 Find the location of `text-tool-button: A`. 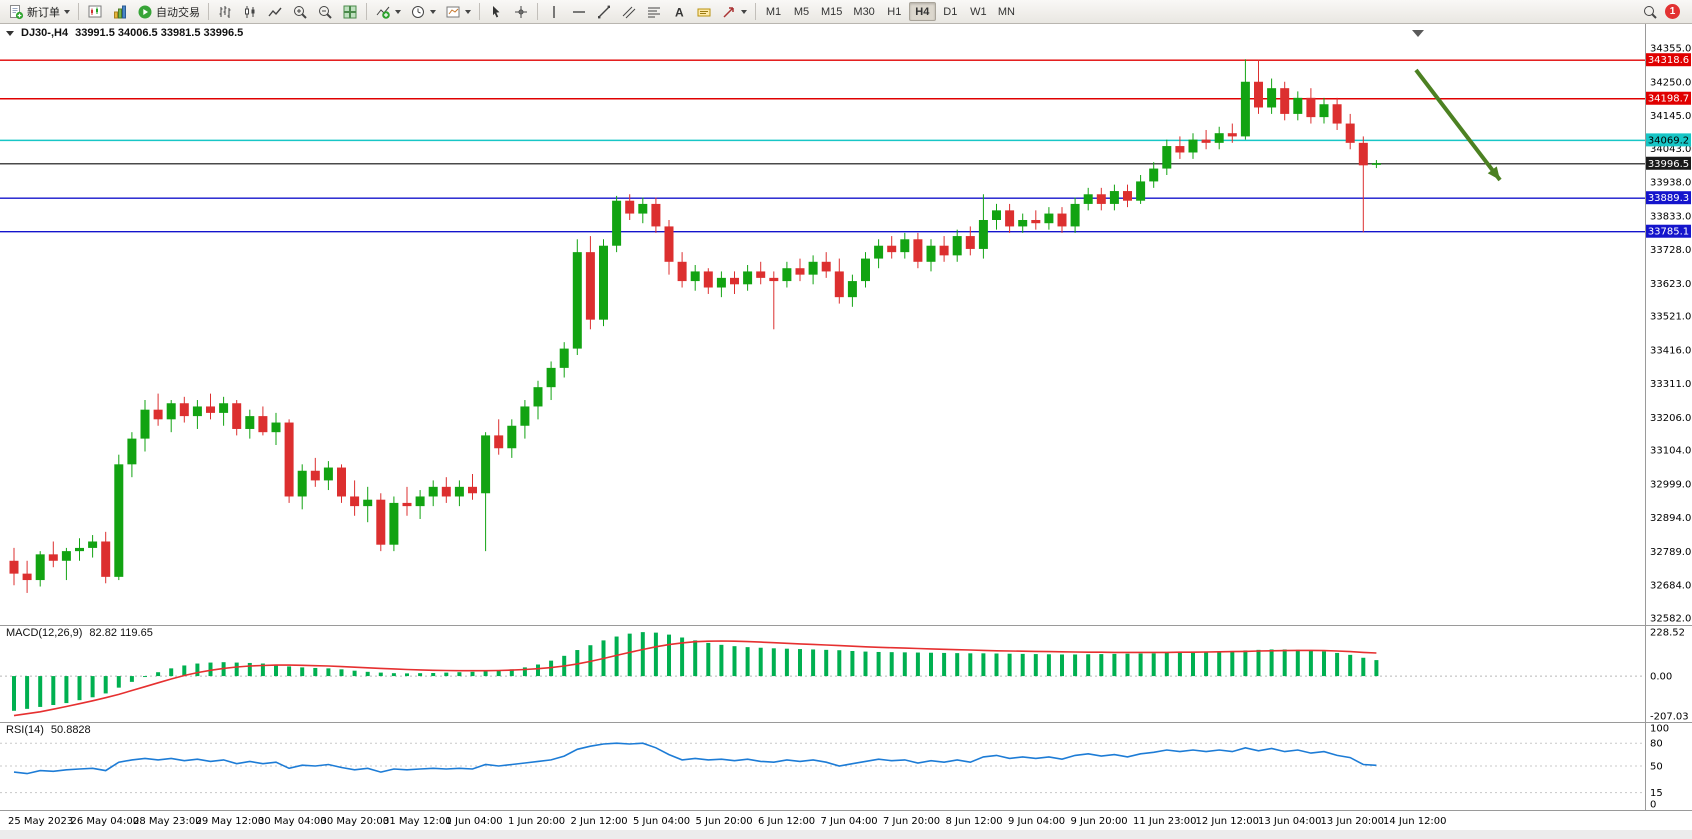

text-tool-button: A is located at coordinates (679, 11).